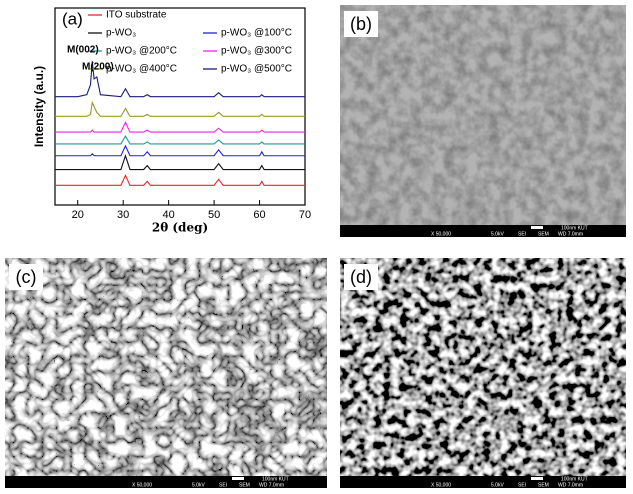 This screenshot has height=494, width=633. Describe the element at coordinates (72, 18) in the screenshot. I see `panel-label: (a)` at that location.